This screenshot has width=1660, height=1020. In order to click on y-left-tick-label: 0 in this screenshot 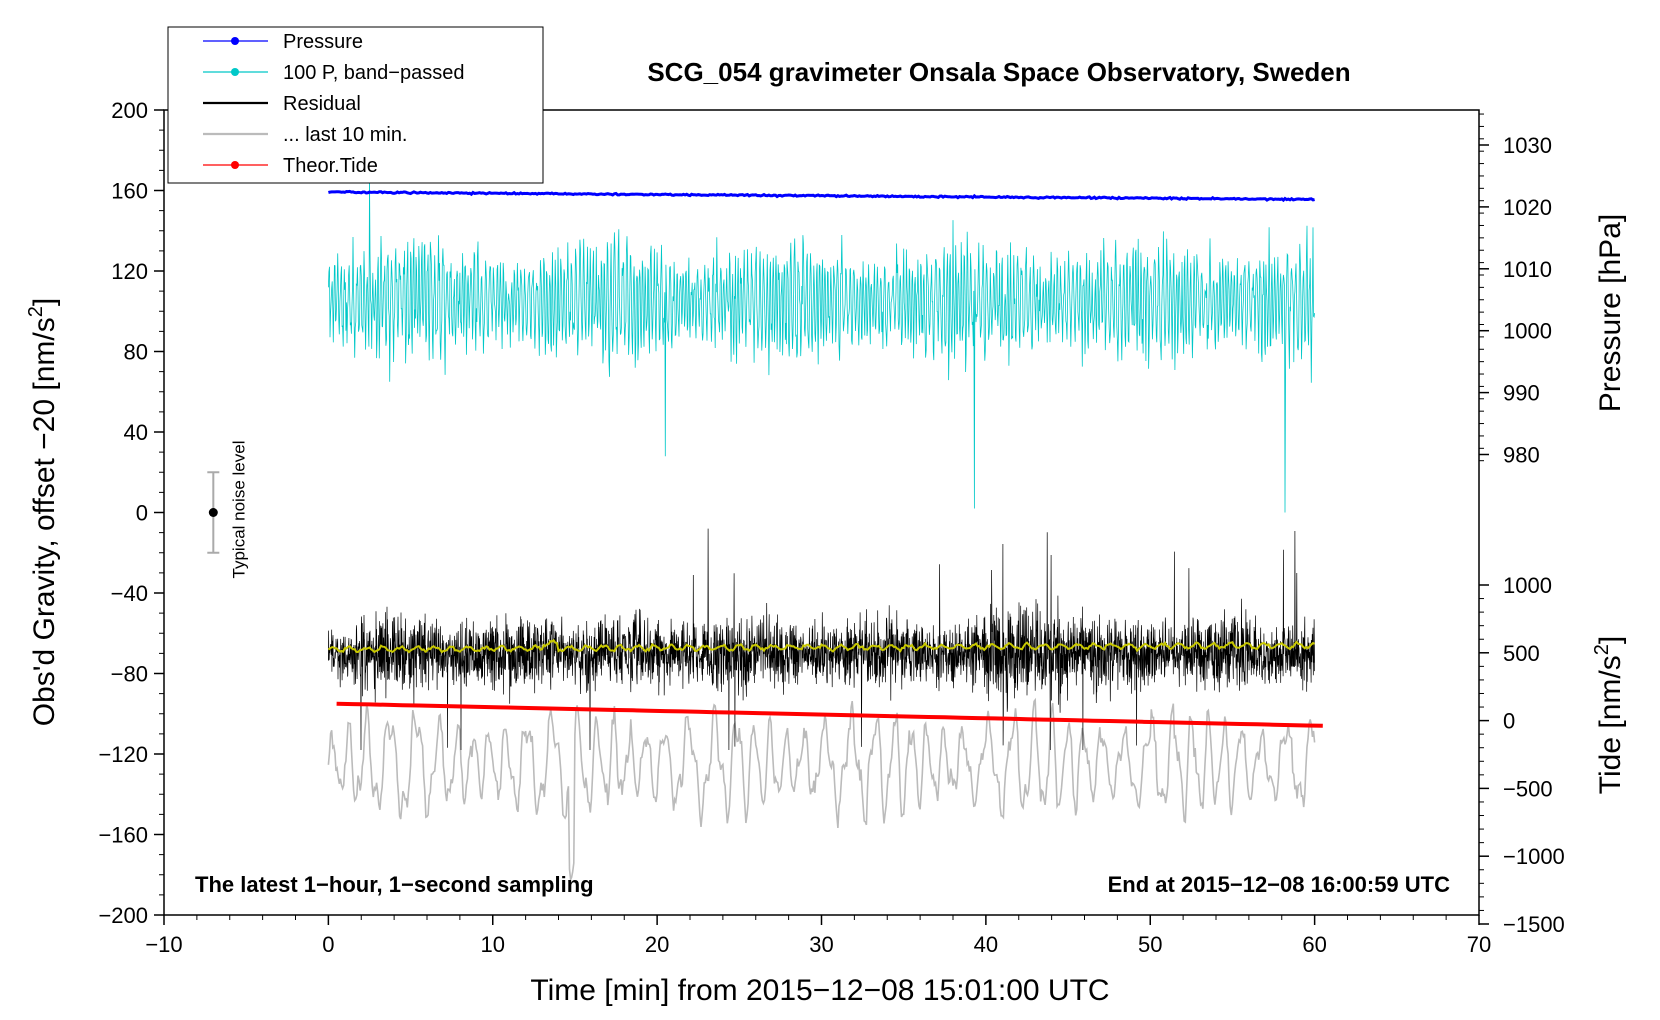, I will do `click(142, 513)`.